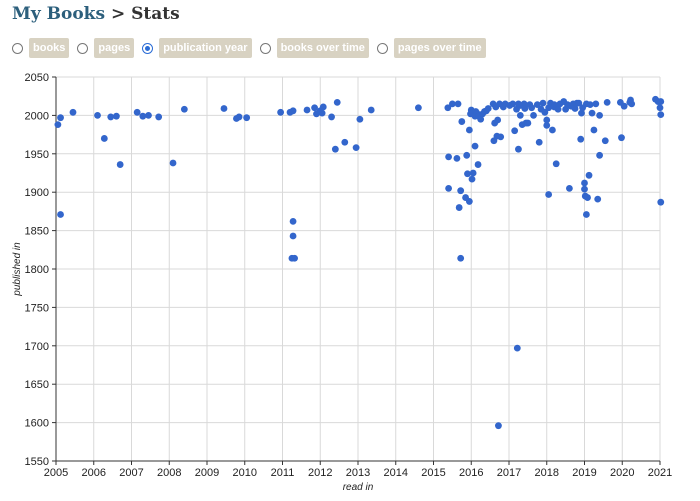  I want to click on tab-books-over-time: books over time, so click(314, 48).